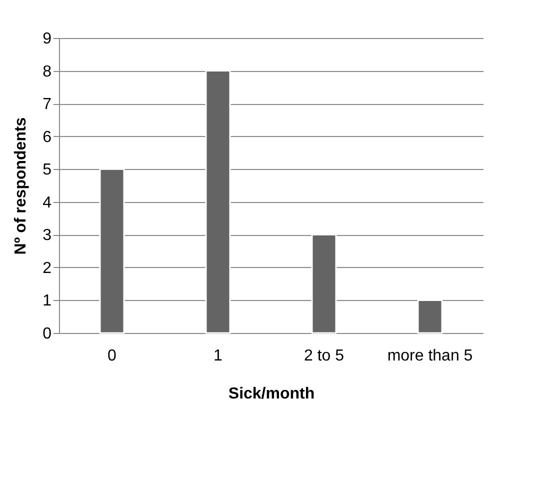 The image size is (539, 483). I want to click on y-tick-label: 8, so click(47, 71).